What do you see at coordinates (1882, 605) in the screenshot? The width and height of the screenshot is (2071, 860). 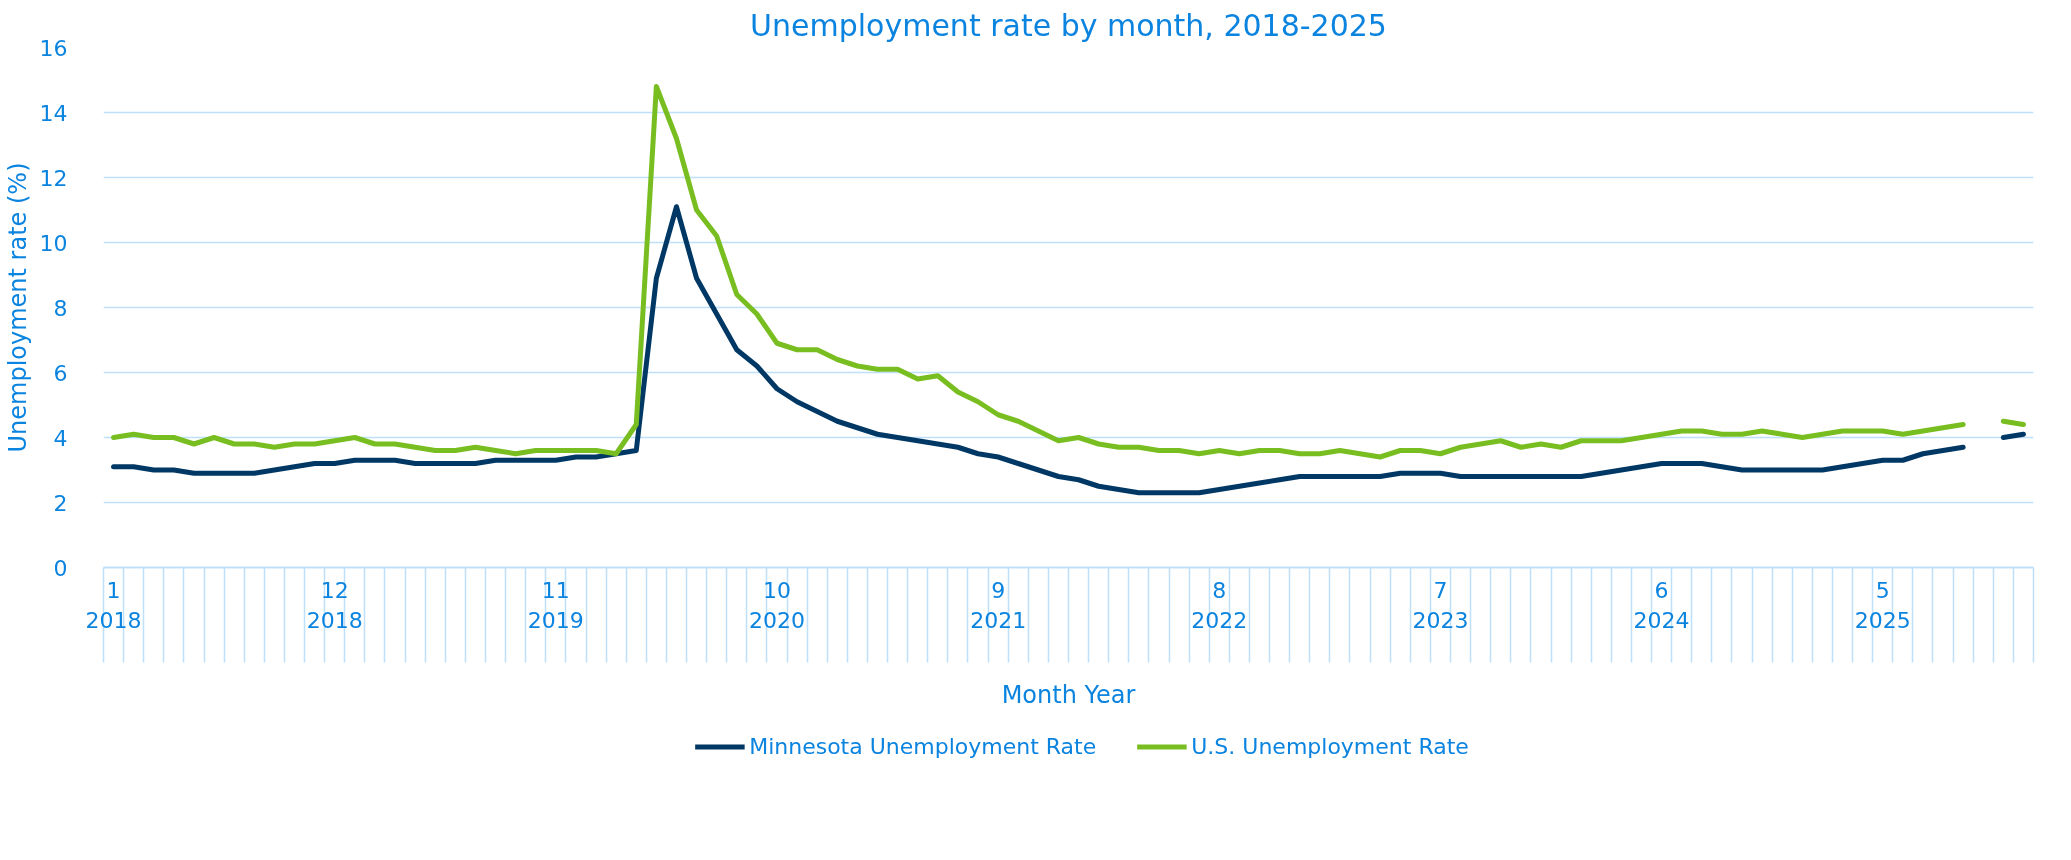 I see `x-tick-label: 5 2025` at bounding box center [1882, 605].